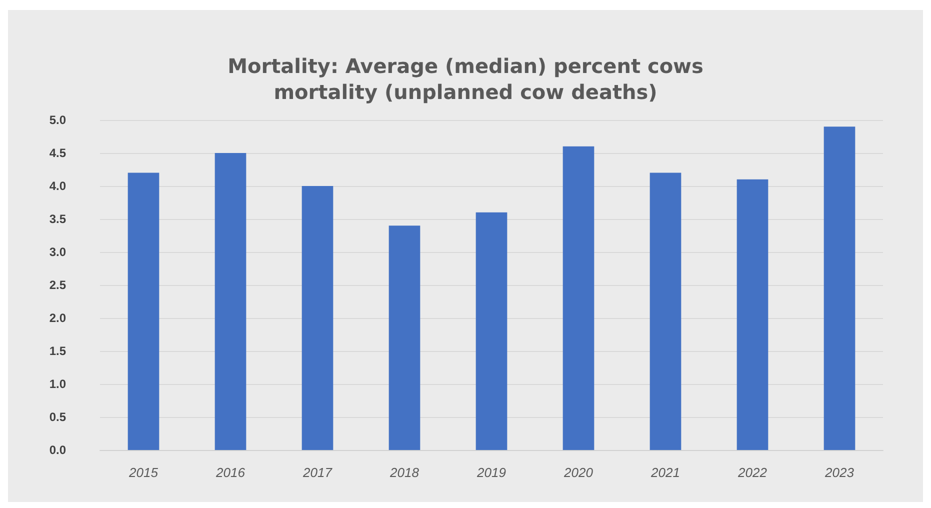 The height and width of the screenshot is (508, 931). I want to click on x-tick-label: 2015, so click(143, 472).